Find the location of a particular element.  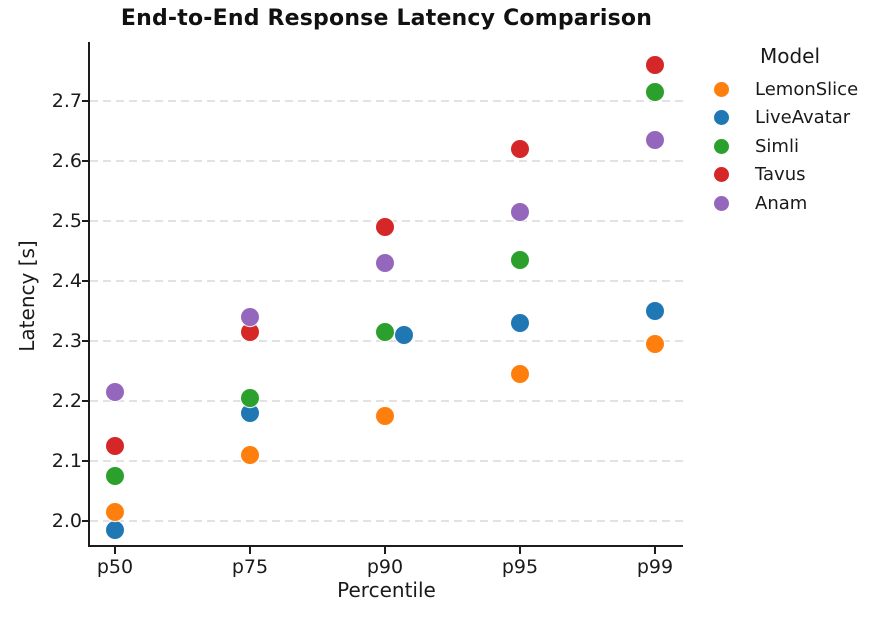

scatter-point-lemonslice-p75 is located at coordinates (250, 455).